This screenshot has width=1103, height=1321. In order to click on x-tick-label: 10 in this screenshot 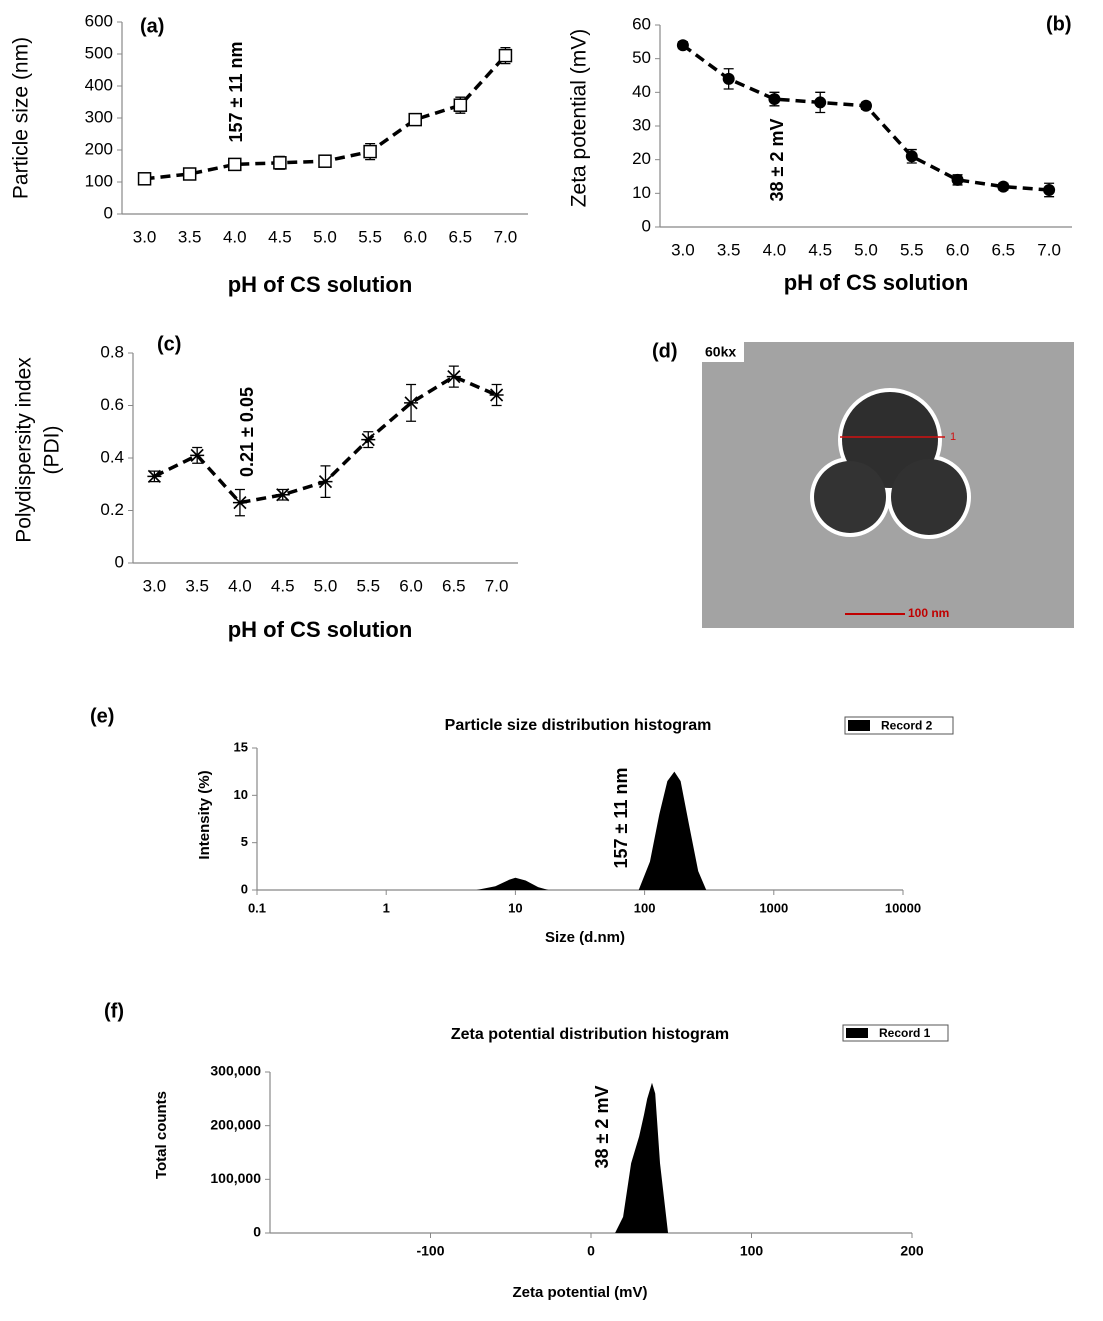, I will do `click(515, 907)`.